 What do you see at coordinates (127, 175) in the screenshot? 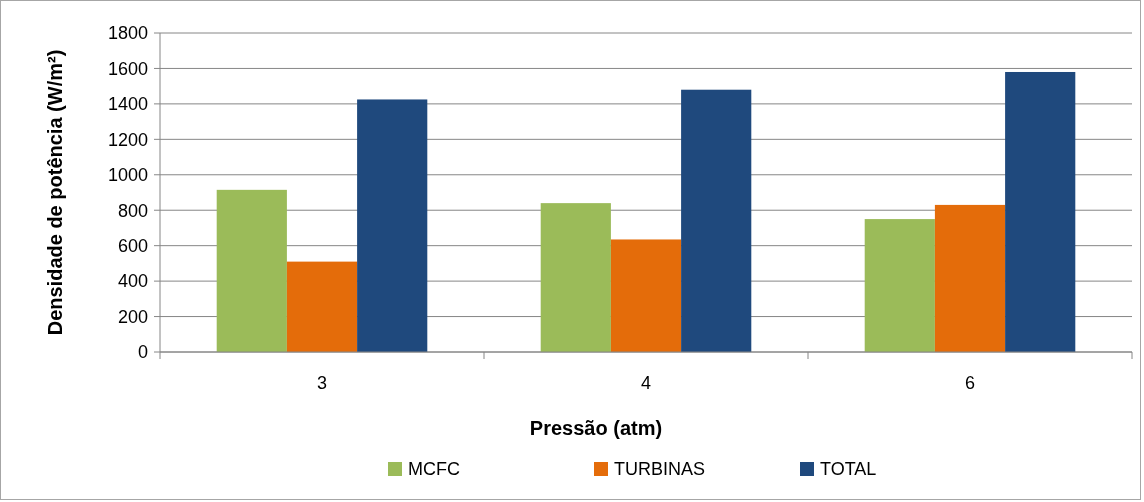
I see `y-tick-label: 1000` at bounding box center [127, 175].